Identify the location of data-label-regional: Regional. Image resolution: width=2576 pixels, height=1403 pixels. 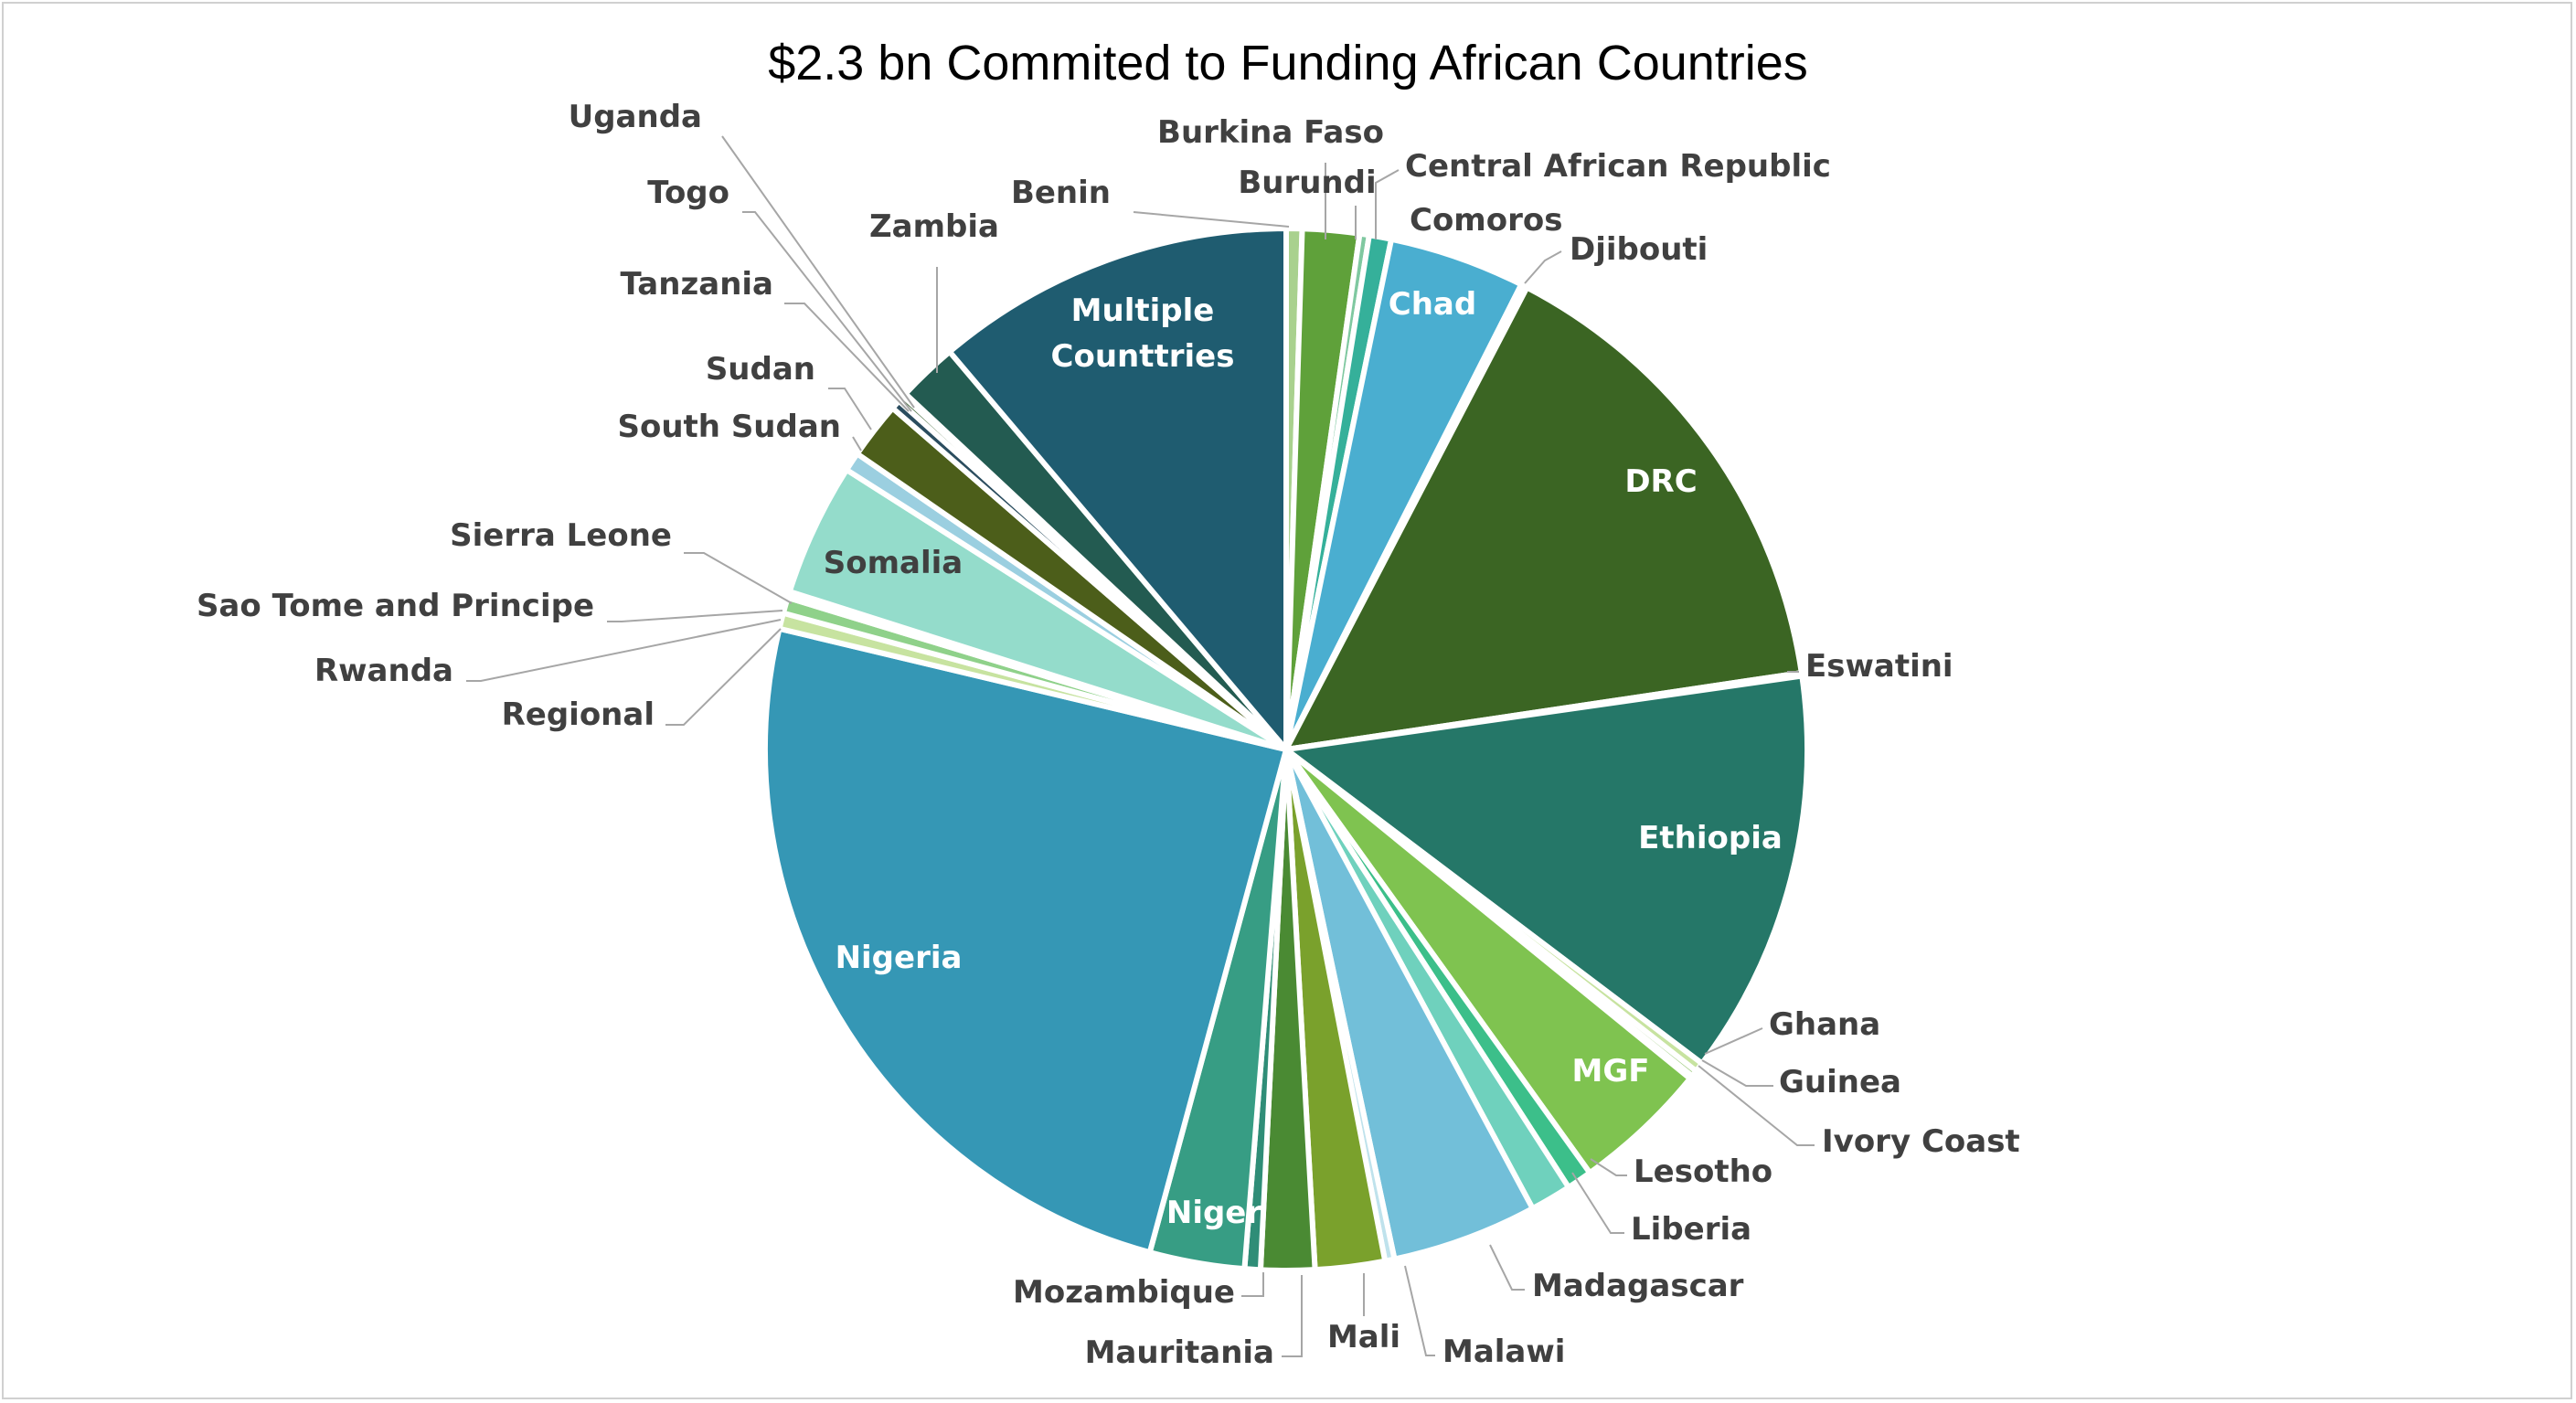
(578, 714).